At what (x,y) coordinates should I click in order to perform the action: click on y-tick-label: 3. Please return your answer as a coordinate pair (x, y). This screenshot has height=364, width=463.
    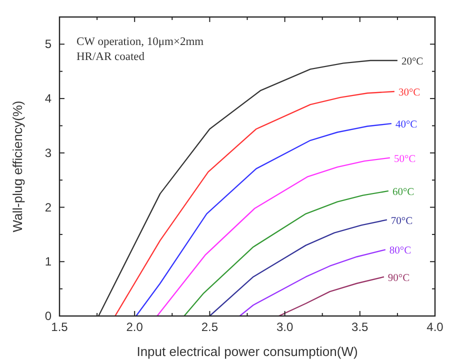
    Looking at the image, I should click on (48, 153).